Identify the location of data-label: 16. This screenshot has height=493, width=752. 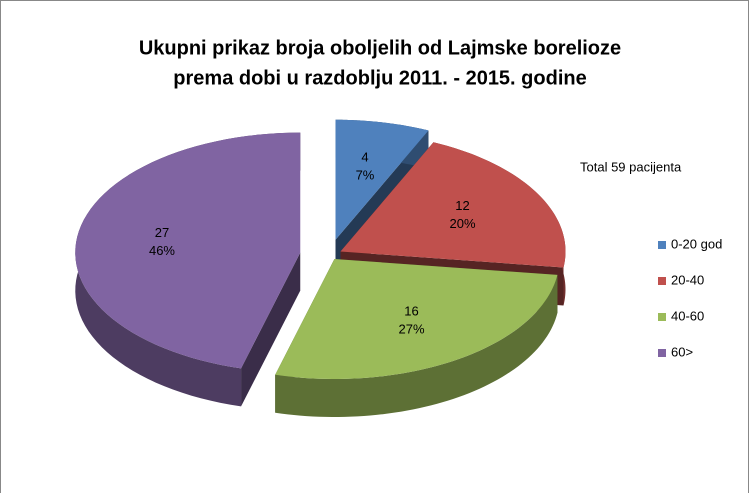
(411, 310).